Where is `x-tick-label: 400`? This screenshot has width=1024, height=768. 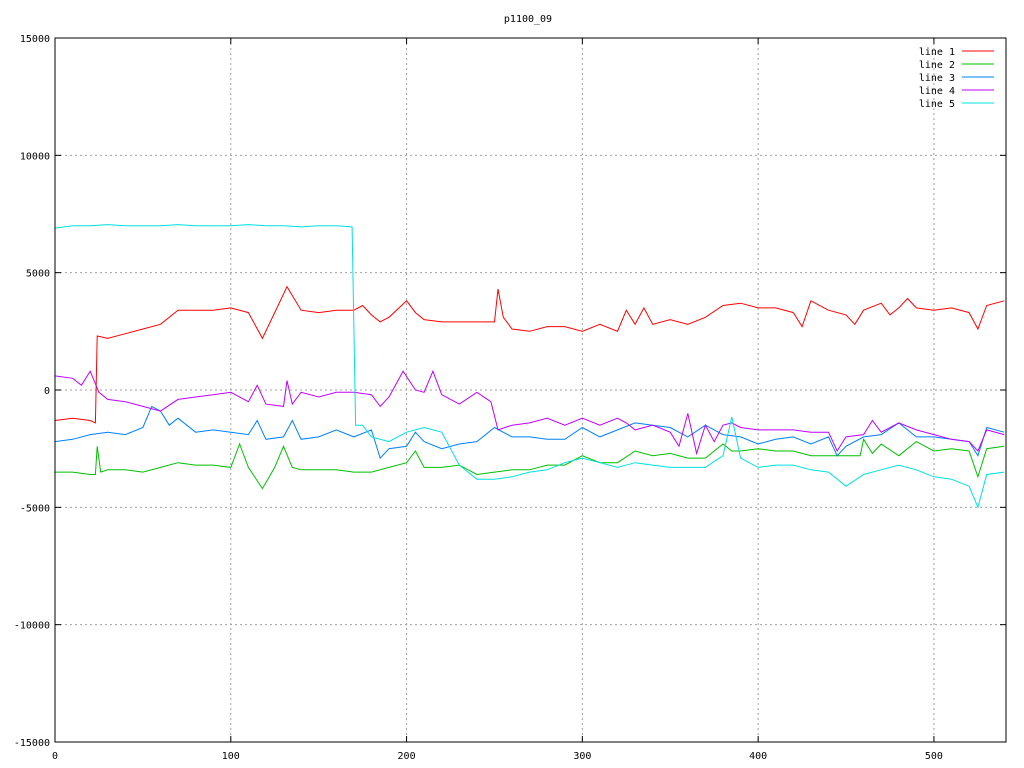
x-tick-label: 400 is located at coordinates (758, 756).